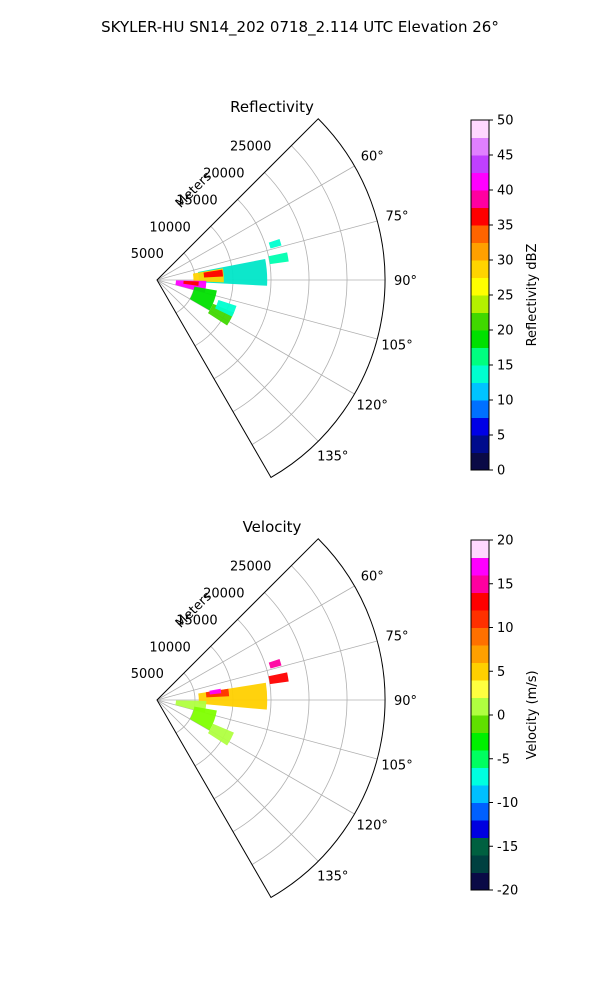 The height and width of the screenshot is (1000, 600). I want to click on panel-title: Velocity, so click(272, 527).